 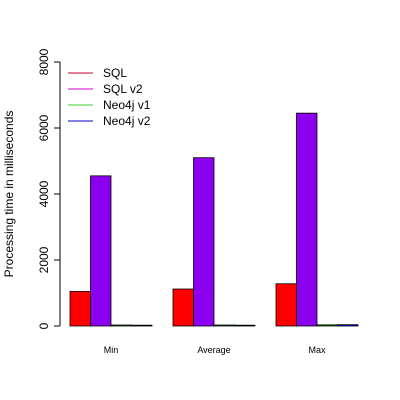 I want to click on bar-average-sql-v2, so click(x=204, y=242).